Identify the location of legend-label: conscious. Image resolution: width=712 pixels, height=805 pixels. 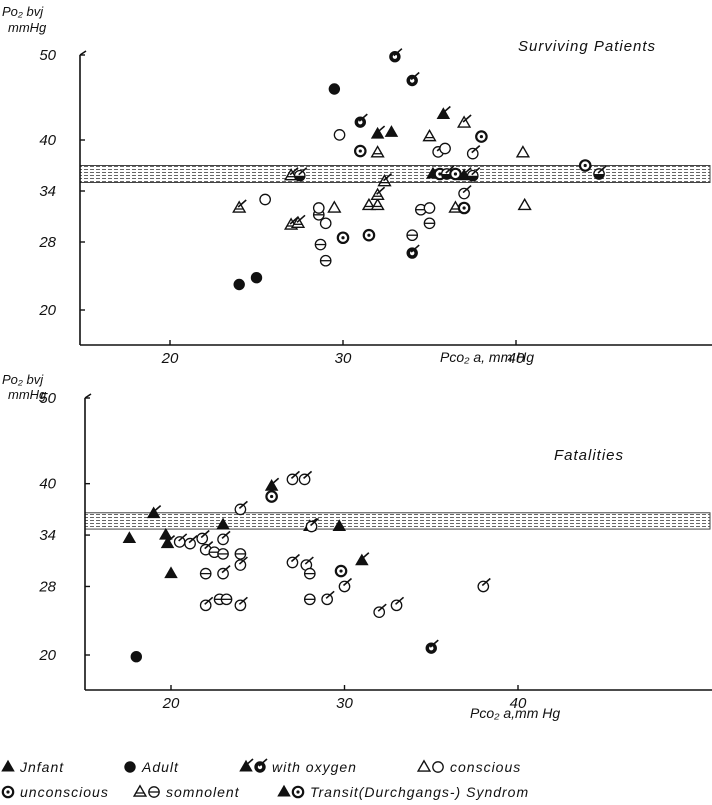
(485, 767).